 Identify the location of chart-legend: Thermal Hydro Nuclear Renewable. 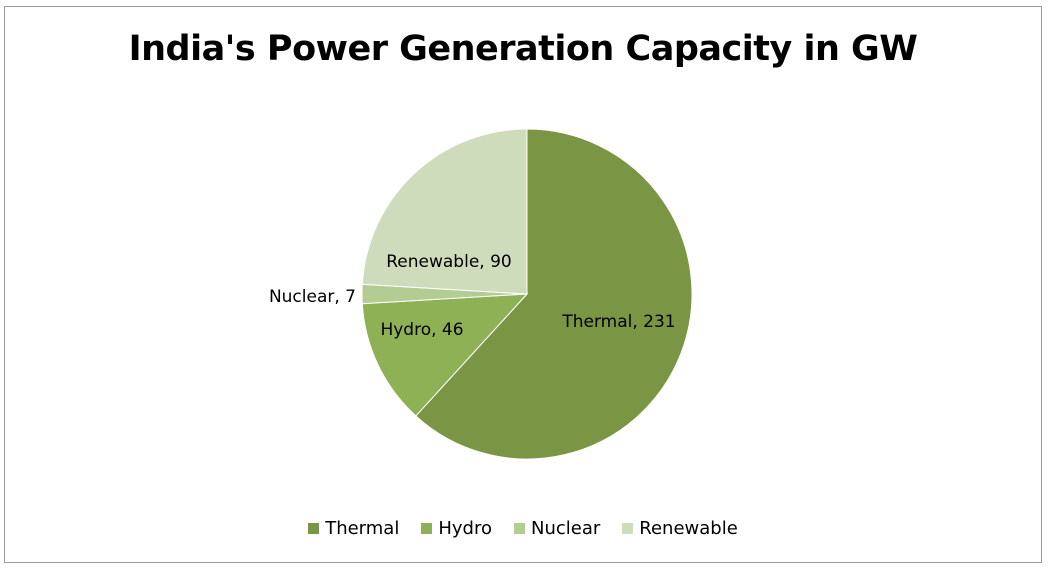
(523, 528).